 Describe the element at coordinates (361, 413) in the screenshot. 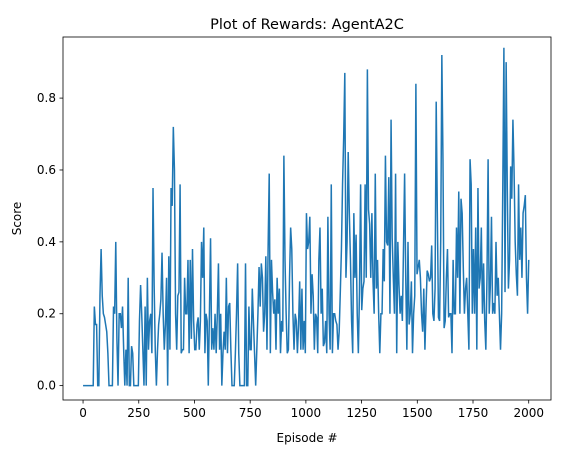

I see `x-tick-label: 1250` at that location.